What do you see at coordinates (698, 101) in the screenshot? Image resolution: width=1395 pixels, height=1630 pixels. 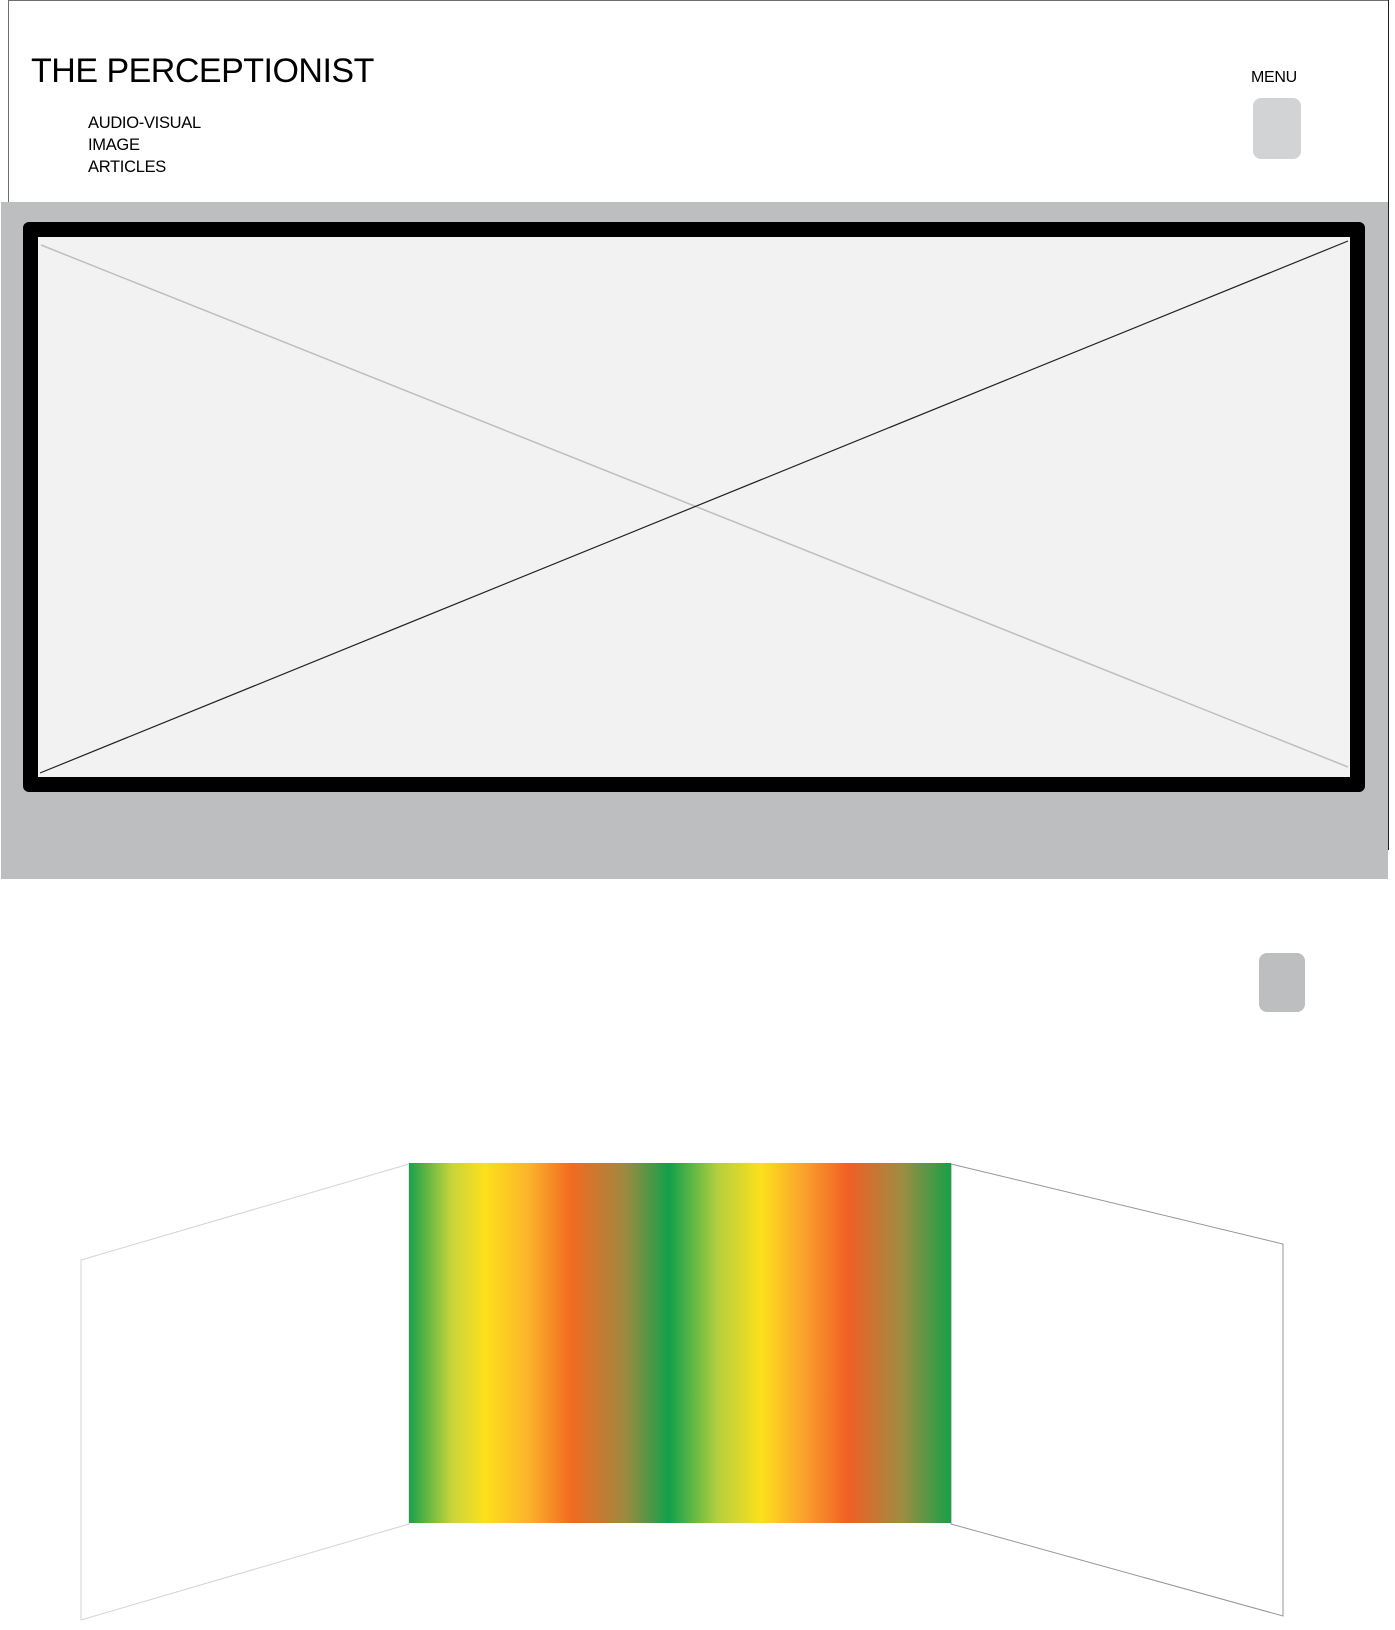 I see `header-frame` at bounding box center [698, 101].